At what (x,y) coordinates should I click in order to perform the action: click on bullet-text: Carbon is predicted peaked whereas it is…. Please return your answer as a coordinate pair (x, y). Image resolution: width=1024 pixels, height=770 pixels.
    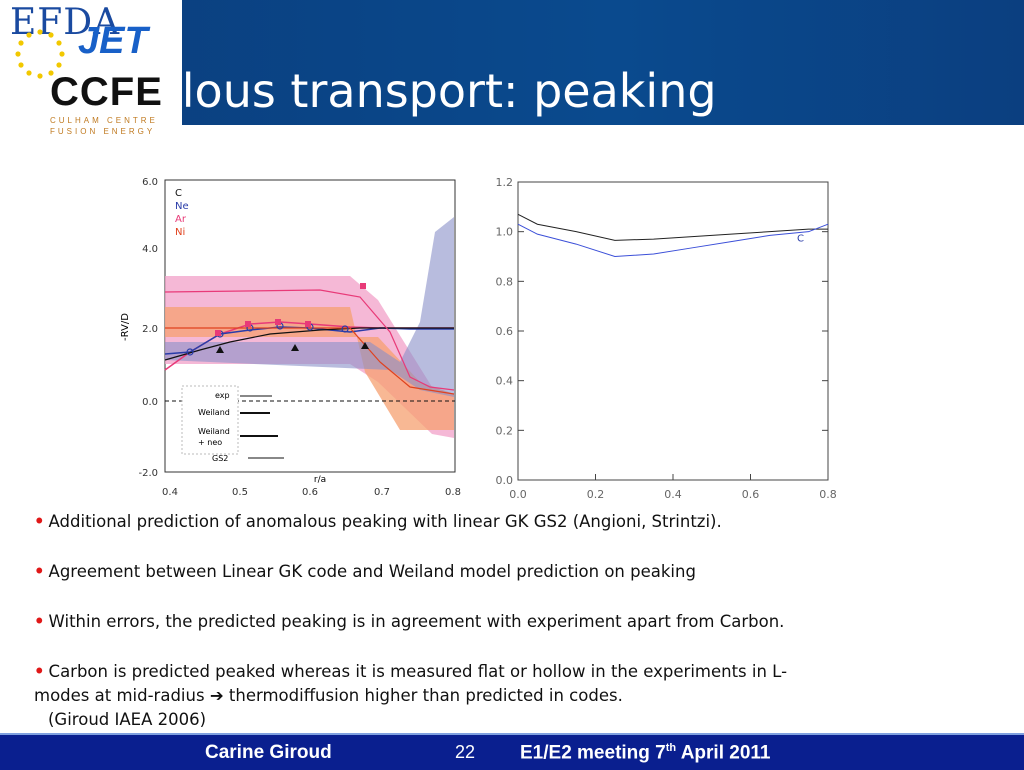
    Looking at the image, I should click on (418, 671).